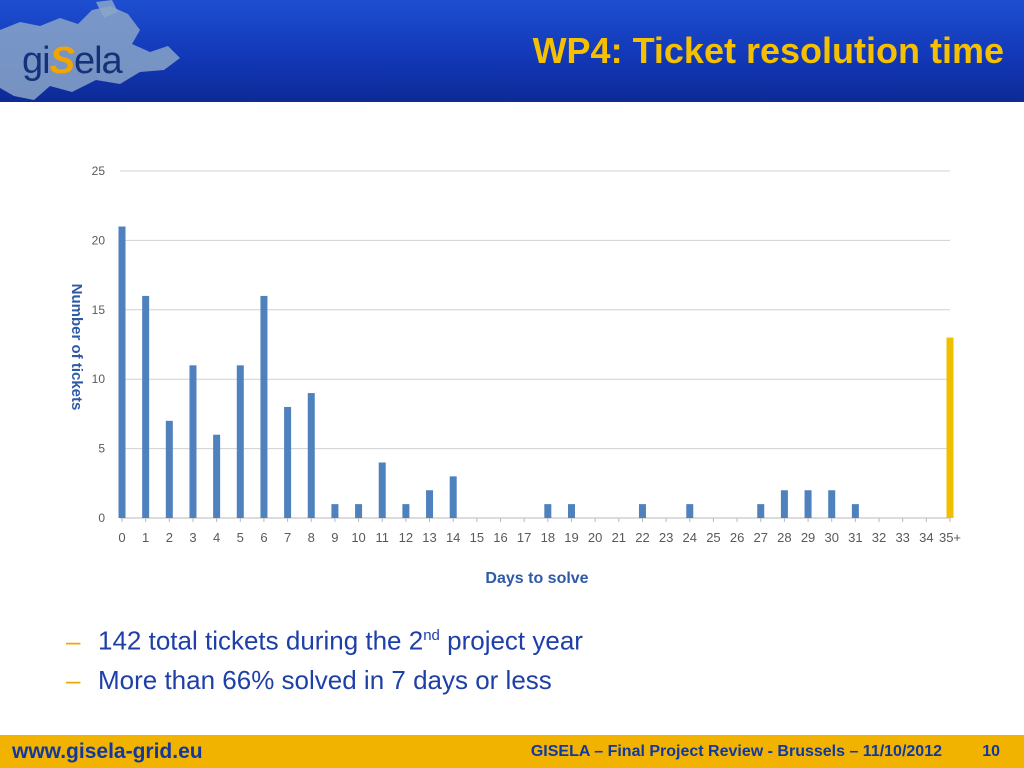 This screenshot has height=768, width=1024. I want to click on x-tick-label: 18, so click(548, 537).